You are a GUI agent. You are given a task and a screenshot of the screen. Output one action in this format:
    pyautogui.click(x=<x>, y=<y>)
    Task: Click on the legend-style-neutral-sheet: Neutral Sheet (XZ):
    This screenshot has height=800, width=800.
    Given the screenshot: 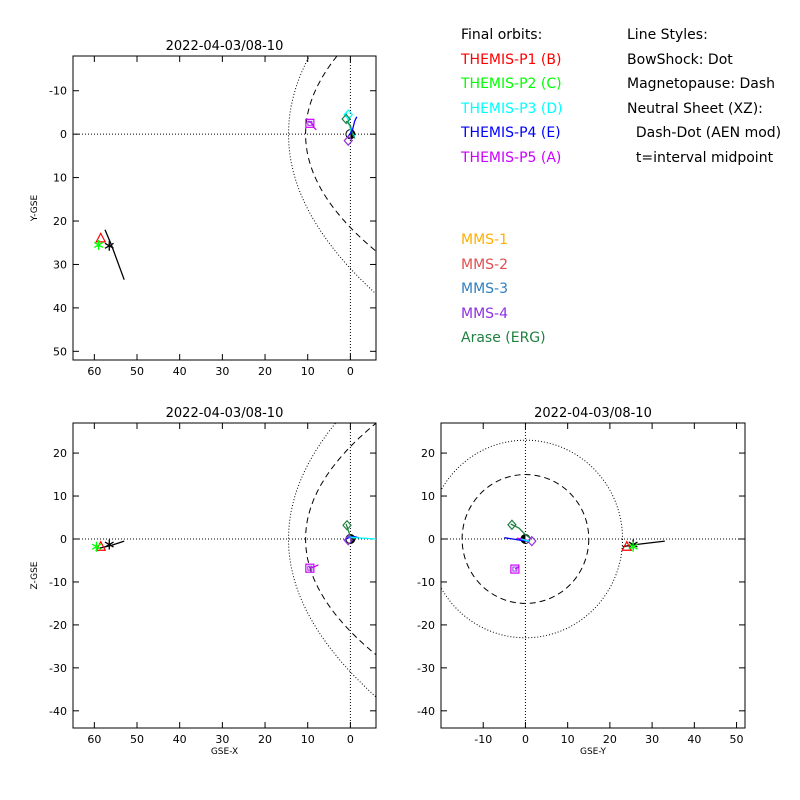 What is the action you would take?
    pyautogui.click(x=695, y=108)
    